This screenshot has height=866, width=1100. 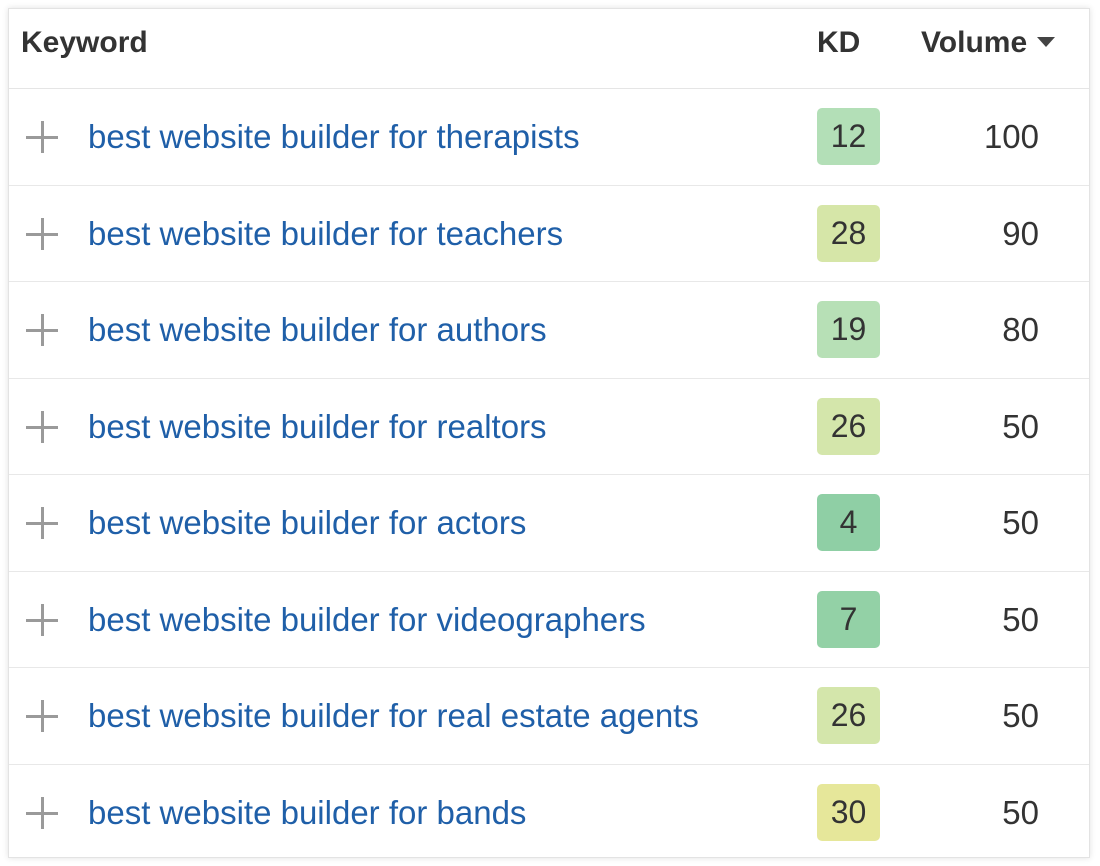 I want to click on volume-value: 100, so click(x=1011, y=136).